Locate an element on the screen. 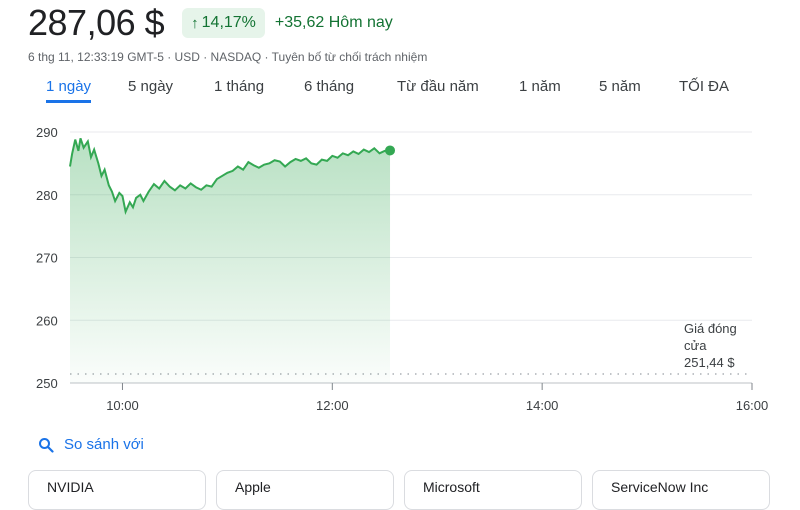 This screenshot has width=800, height=510. y-tick-label: 290 is located at coordinates (47, 132).